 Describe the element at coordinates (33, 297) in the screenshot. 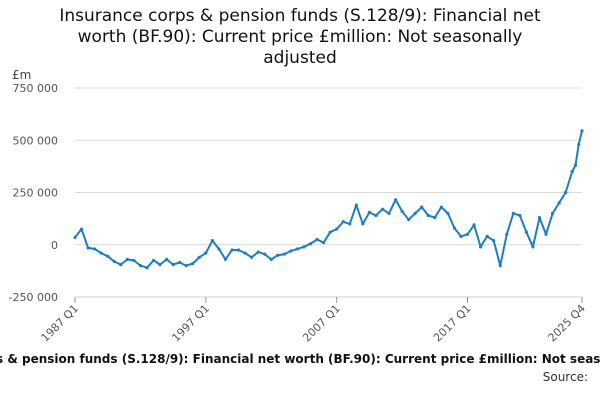

I see `y-tick-label: -250 000` at that location.